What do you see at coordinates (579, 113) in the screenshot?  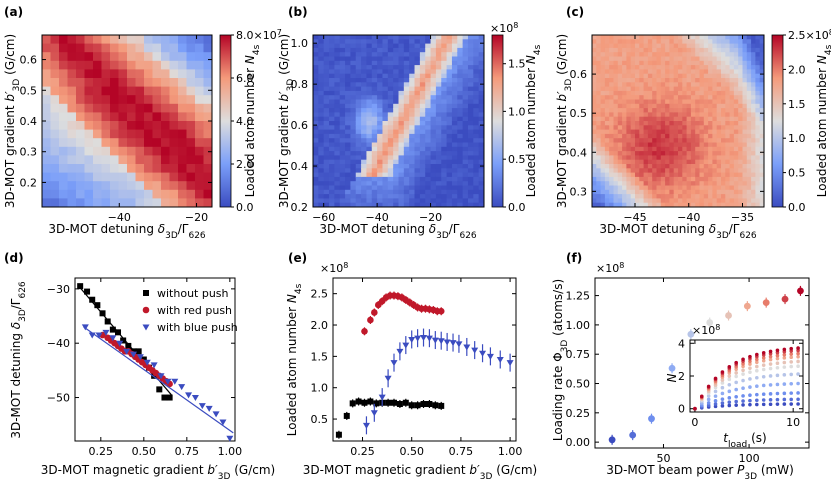 I see `panel-c-ytick-label: 0.5` at bounding box center [579, 113].